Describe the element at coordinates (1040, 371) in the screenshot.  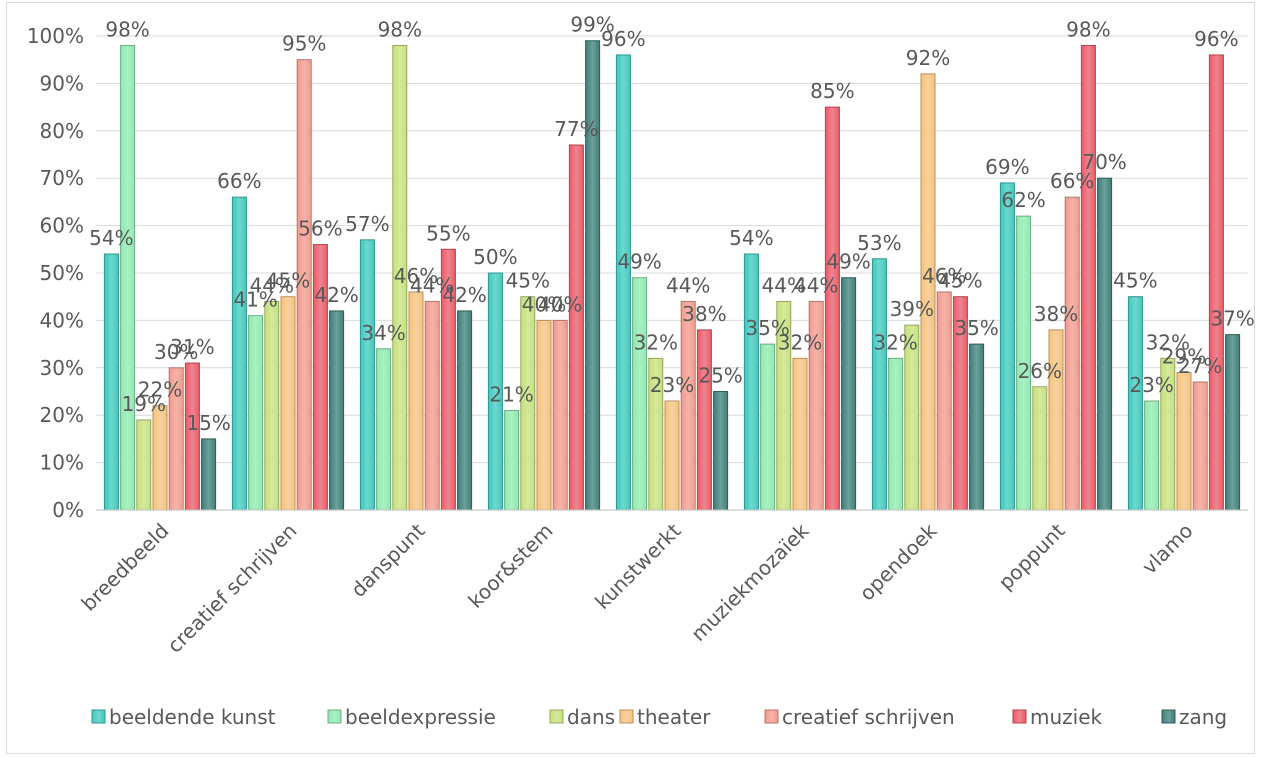
I see `data-label: 26%` at that location.